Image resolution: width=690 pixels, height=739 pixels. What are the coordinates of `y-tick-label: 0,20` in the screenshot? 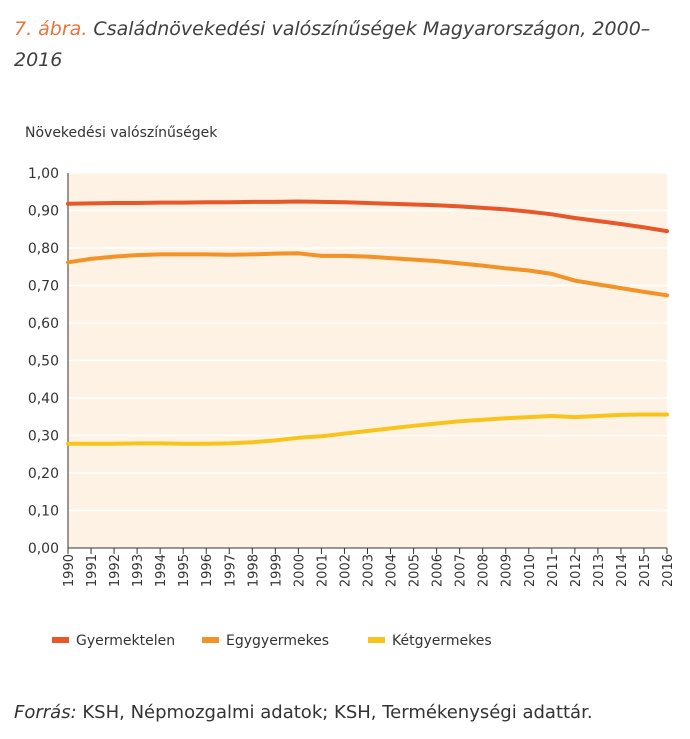 It's located at (43, 474).